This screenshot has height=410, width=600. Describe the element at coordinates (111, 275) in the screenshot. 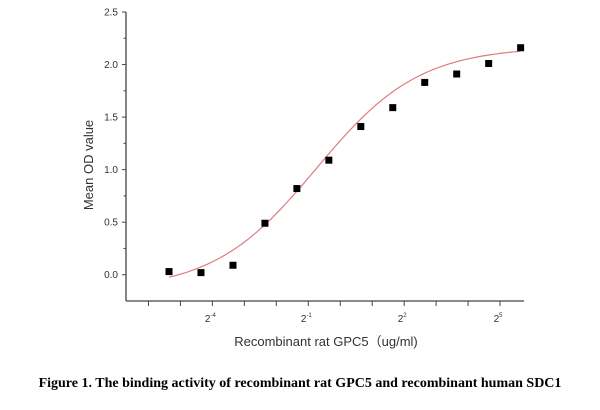

I see `y-tick-label: 0.0` at that location.